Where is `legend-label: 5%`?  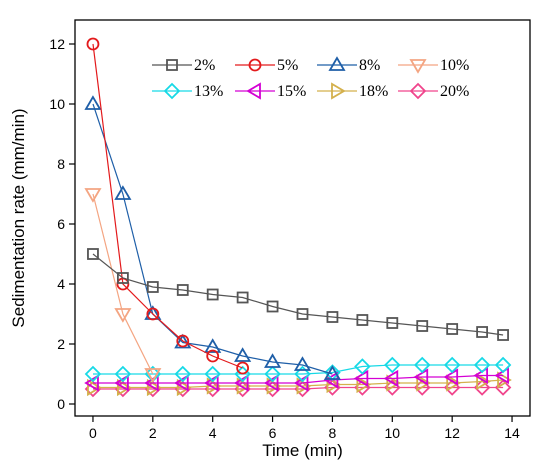
legend-label: 5% is located at coordinates (287, 65).